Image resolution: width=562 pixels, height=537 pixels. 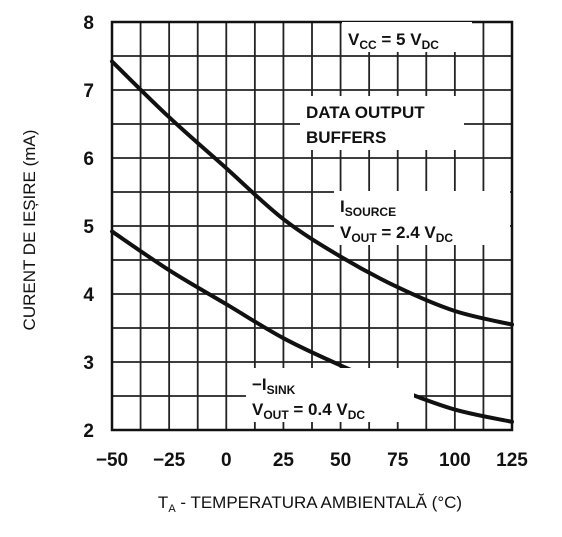 I want to click on x-axis-label: TA - TEMPERATURA AMBIENTALĂ (°C), so click(x=310, y=504).